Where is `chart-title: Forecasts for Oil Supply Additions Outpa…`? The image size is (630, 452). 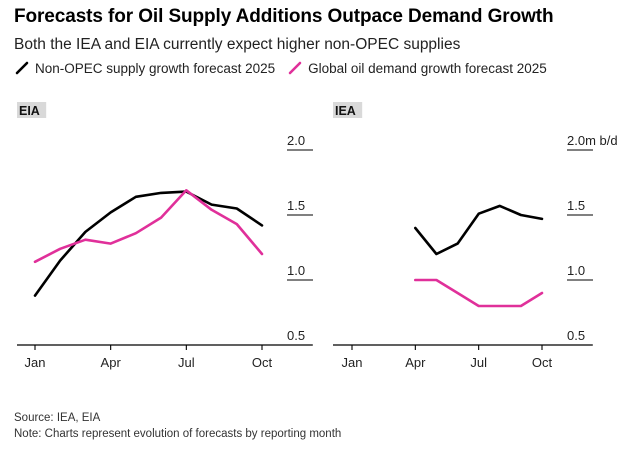 chart-title: Forecasts for Oil Supply Additions Outpa… is located at coordinates (284, 16).